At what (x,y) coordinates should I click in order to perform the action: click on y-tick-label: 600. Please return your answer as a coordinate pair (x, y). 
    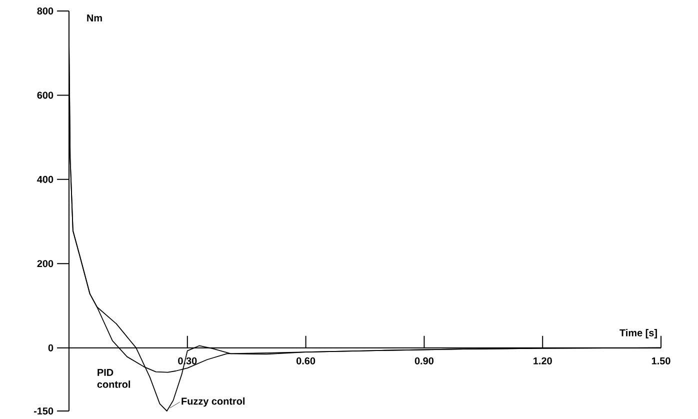
    Looking at the image, I should click on (45, 95).